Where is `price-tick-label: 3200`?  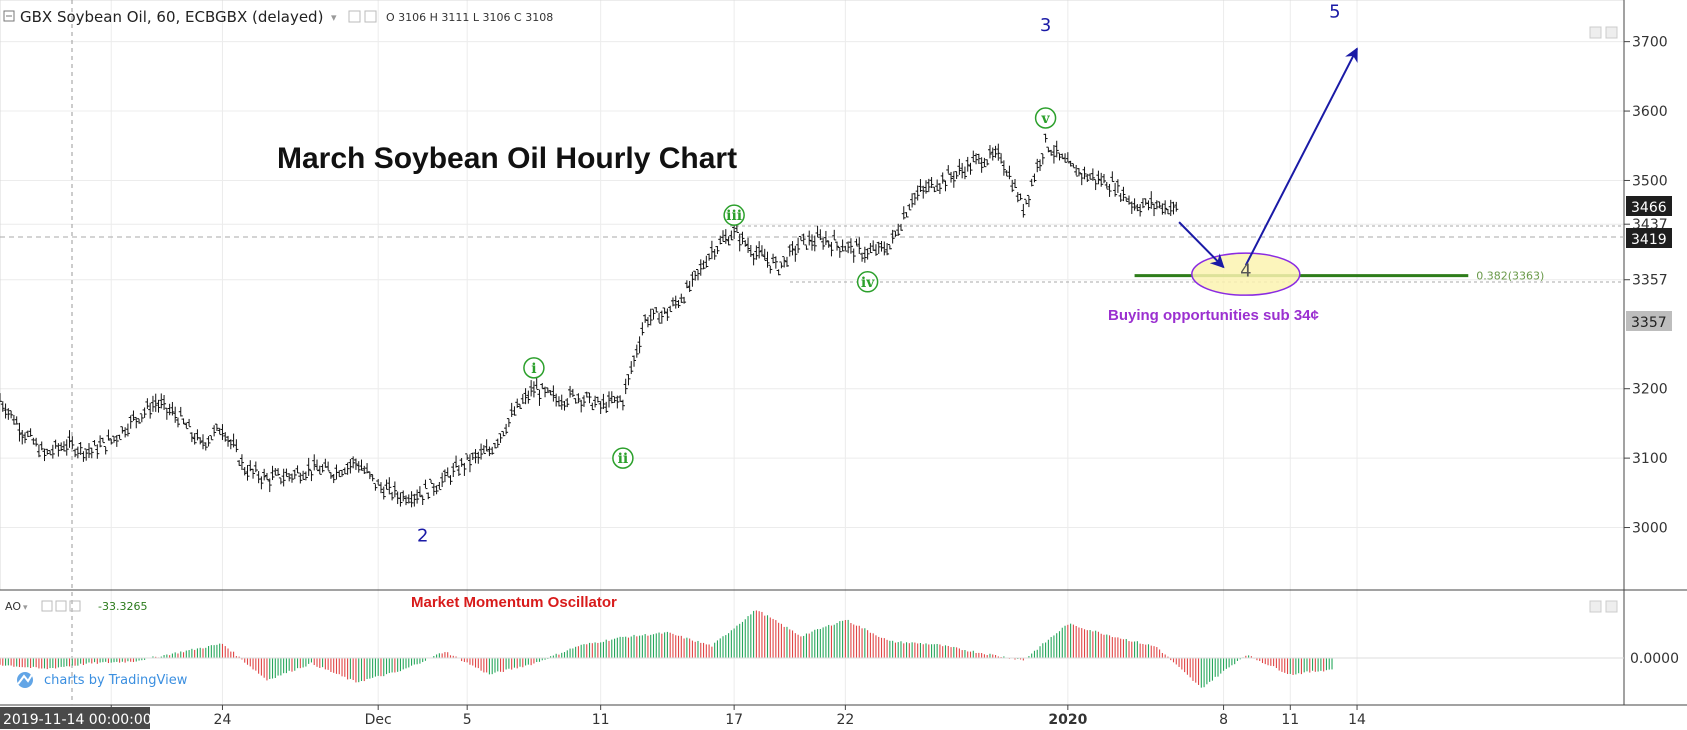
price-tick-label: 3200 is located at coordinates (1650, 390).